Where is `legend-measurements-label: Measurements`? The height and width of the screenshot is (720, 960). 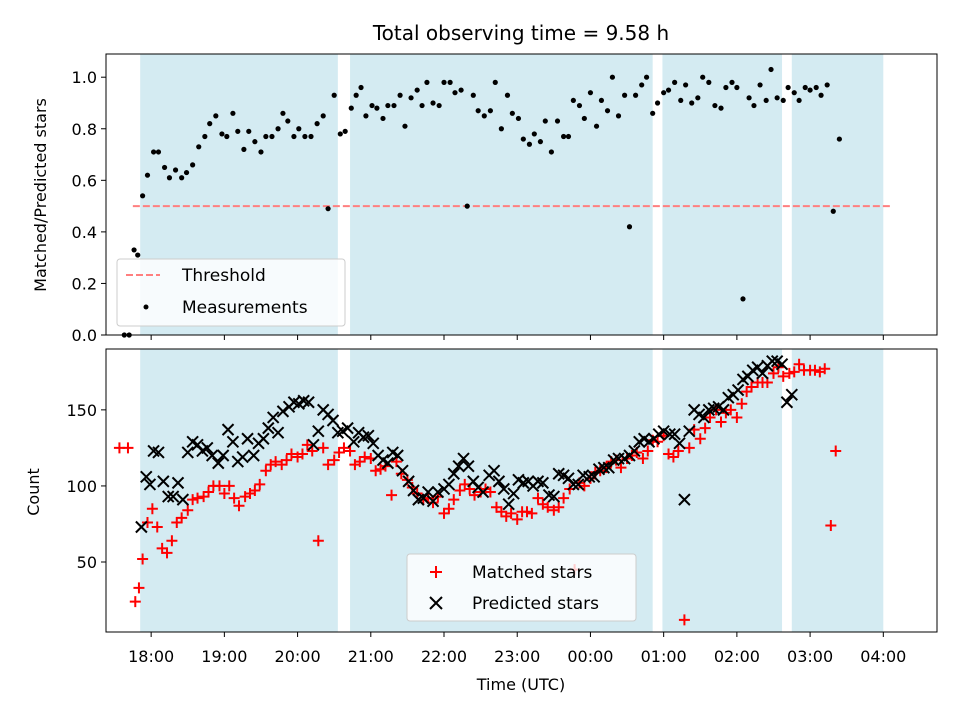 legend-measurements-label: Measurements is located at coordinates (245, 308).